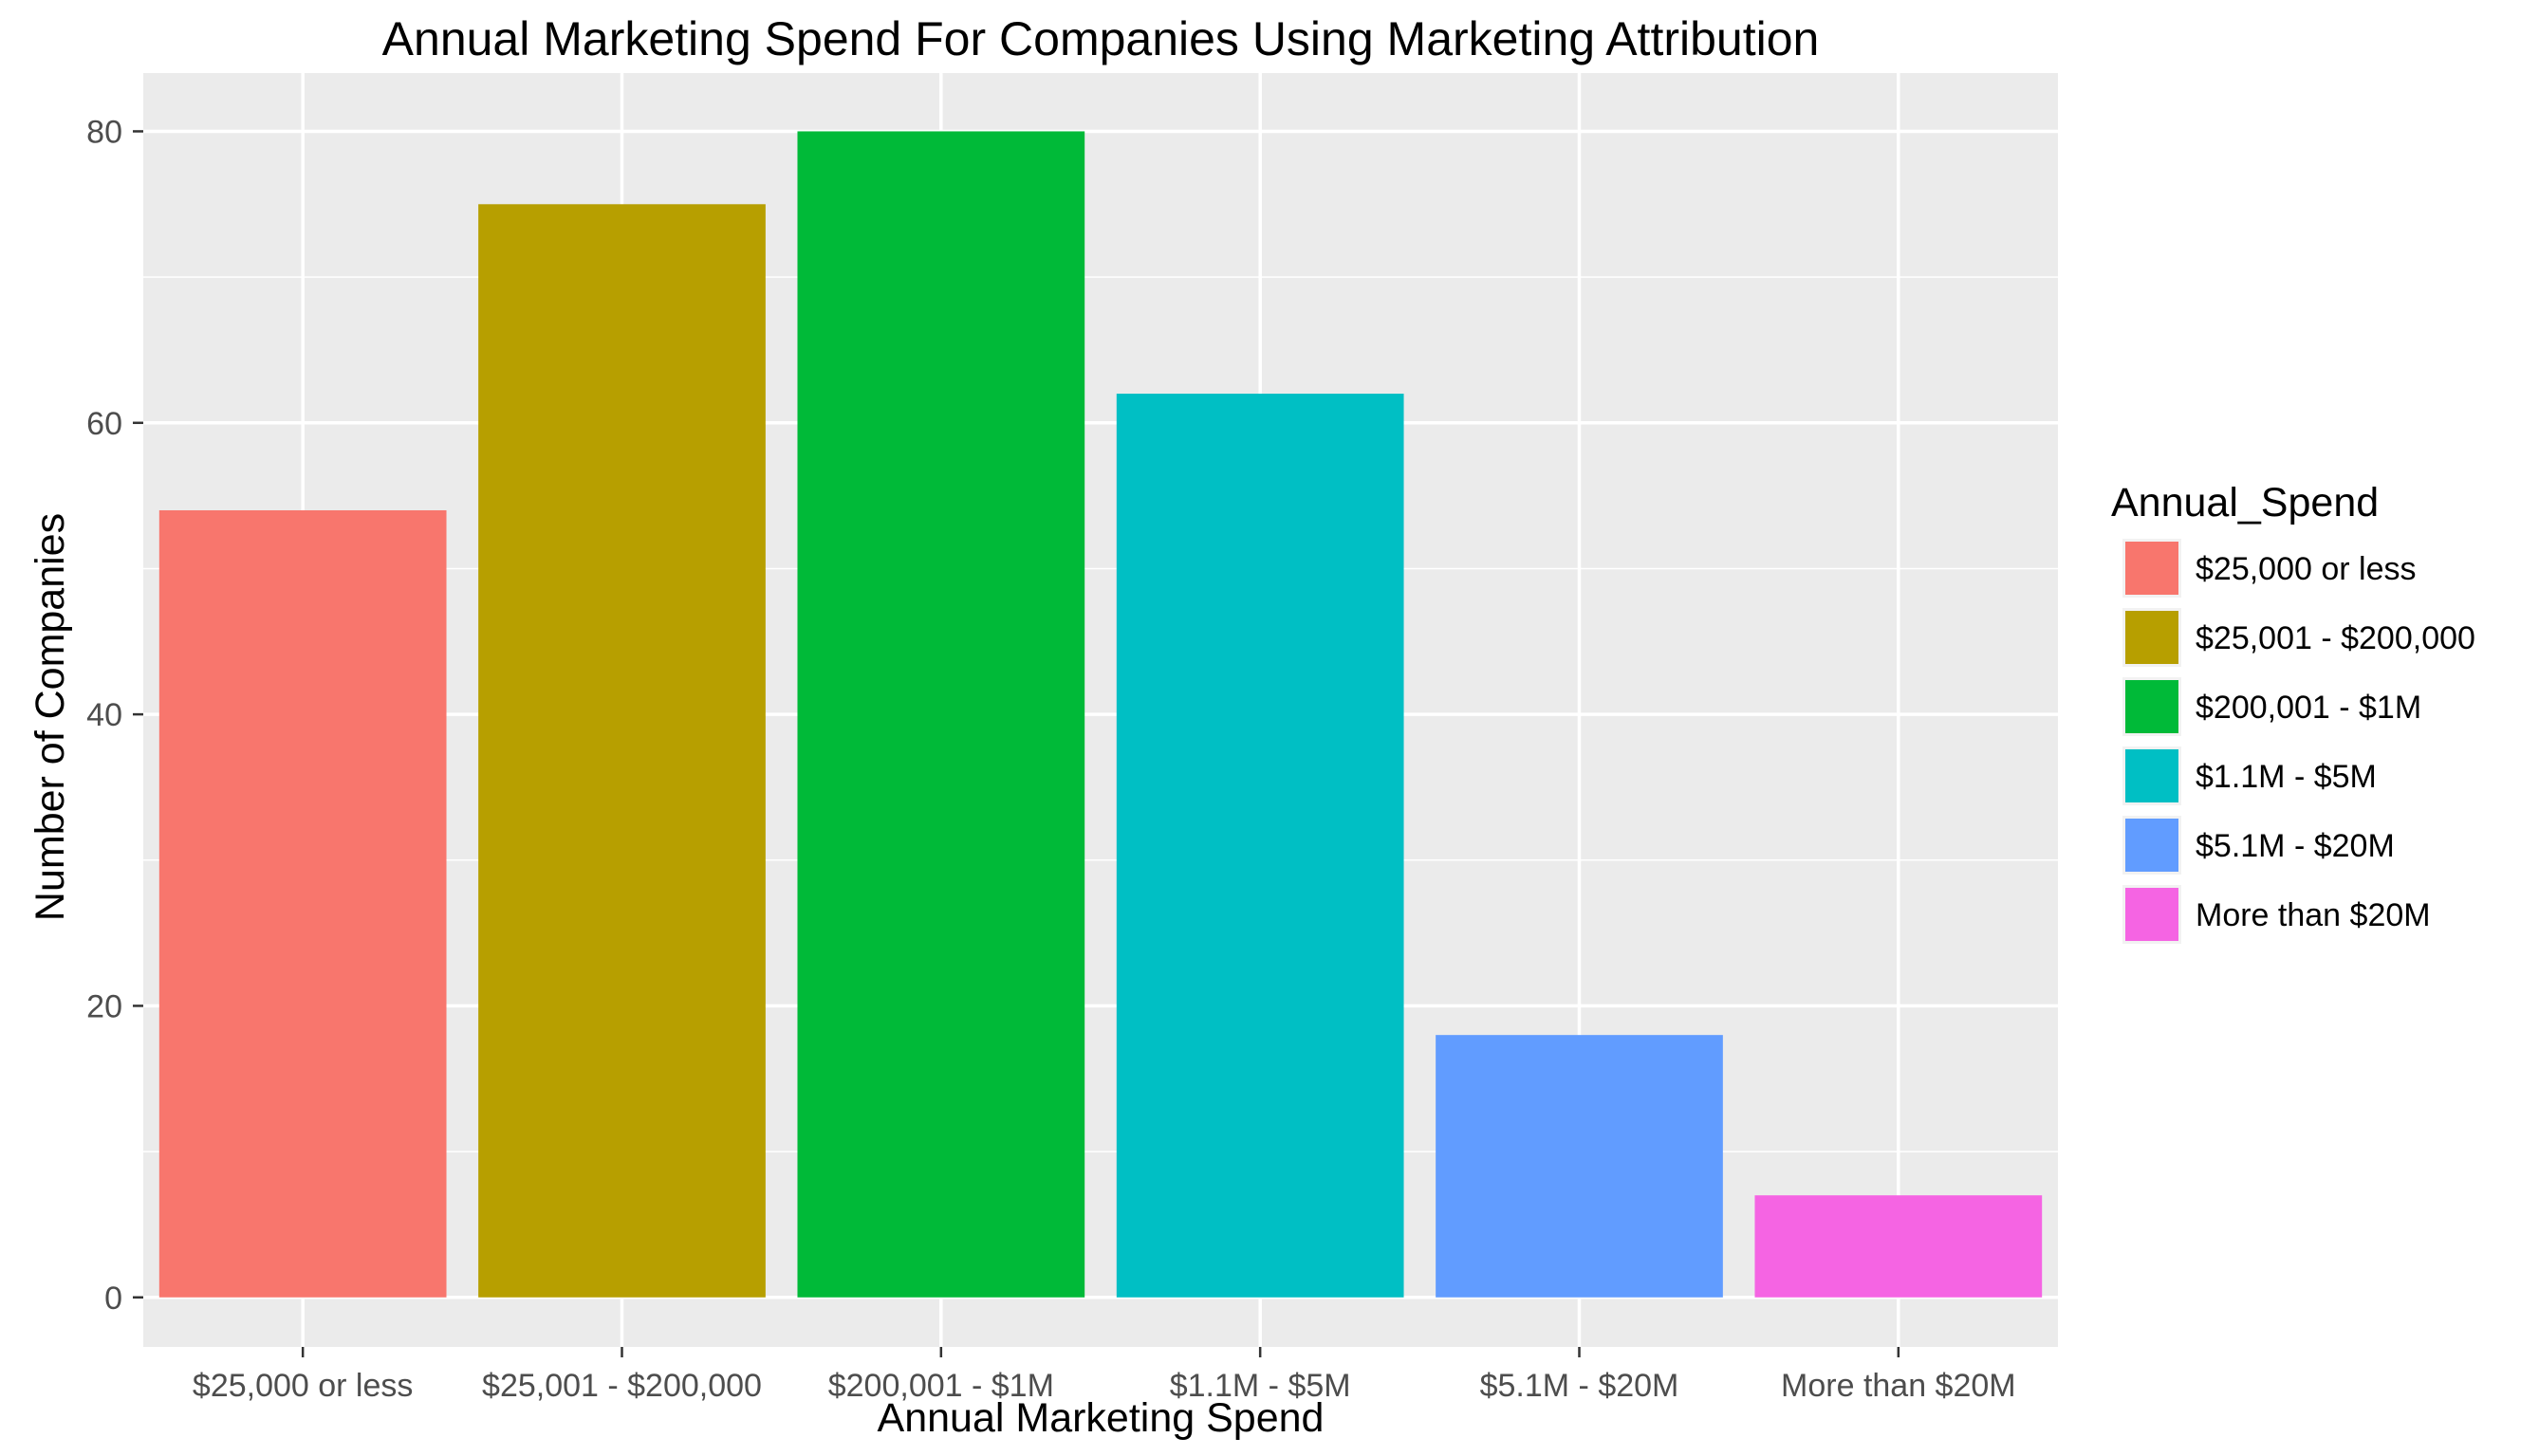  Describe the element at coordinates (1101, 1418) in the screenshot. I see `x-axis-title: Annual Marketing Spend` at that location.